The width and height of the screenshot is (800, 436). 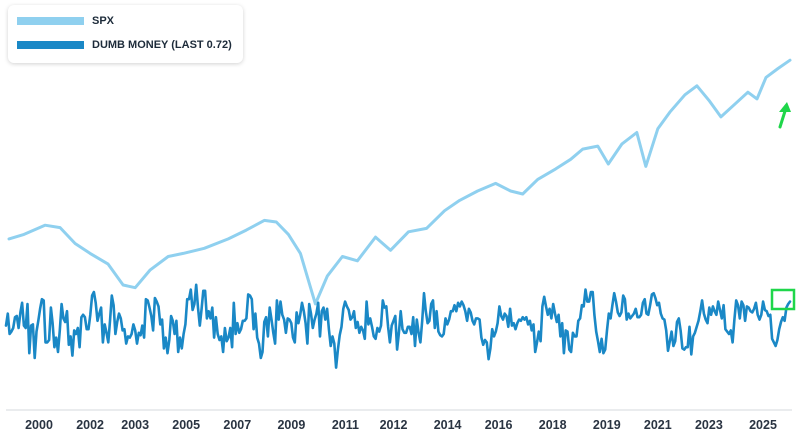 I want to click on legend-item-spx: SPX, so click(x=65, y=21).